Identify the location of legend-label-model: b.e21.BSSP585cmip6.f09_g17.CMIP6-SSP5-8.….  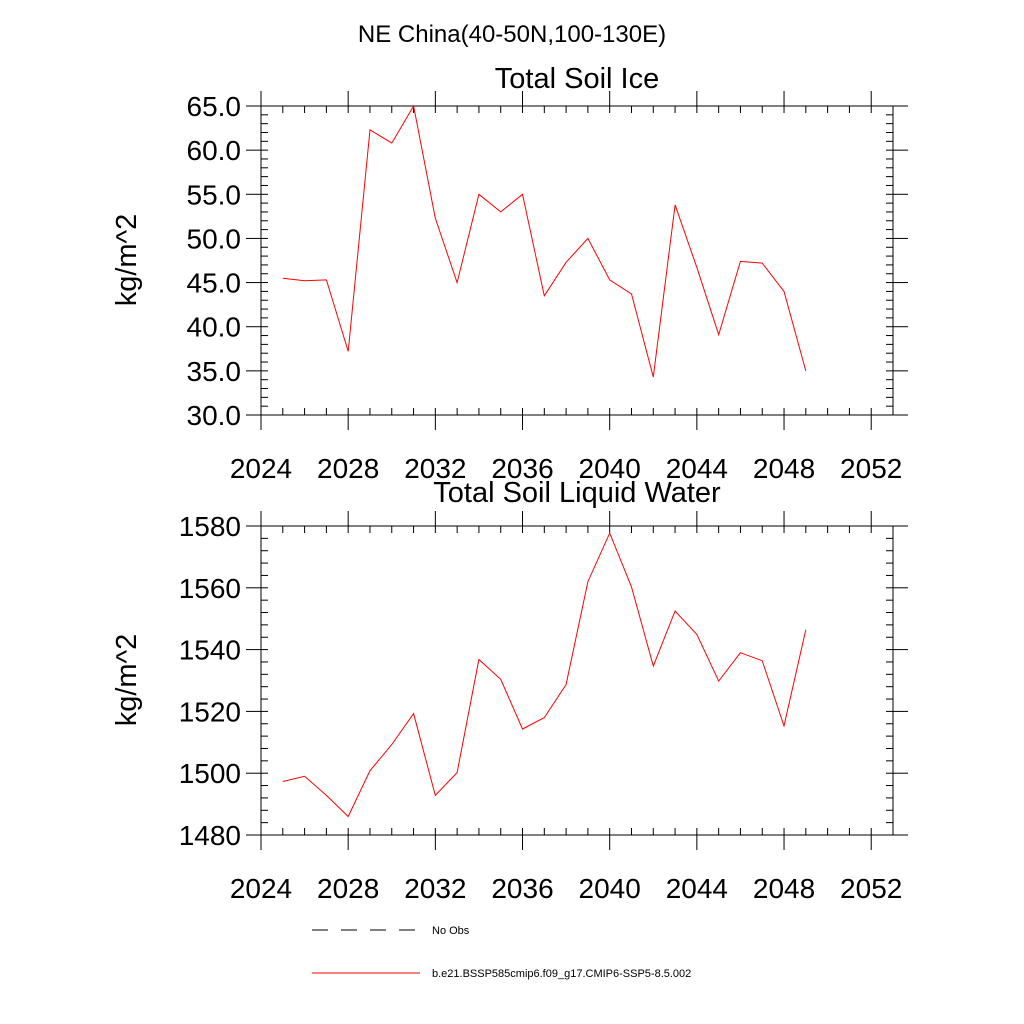
(561, 974).